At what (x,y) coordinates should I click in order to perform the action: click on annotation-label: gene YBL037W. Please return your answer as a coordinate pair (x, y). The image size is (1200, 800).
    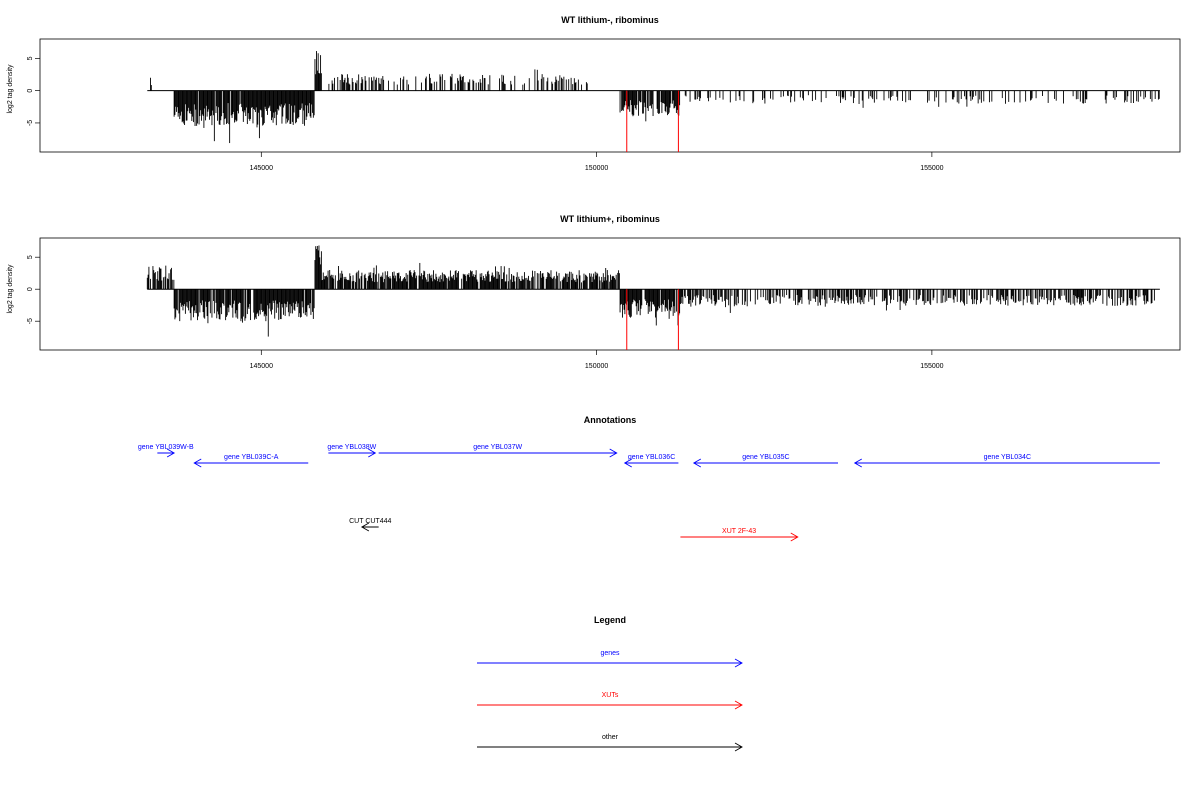
    Looking at the image, I should click on (497, 447).